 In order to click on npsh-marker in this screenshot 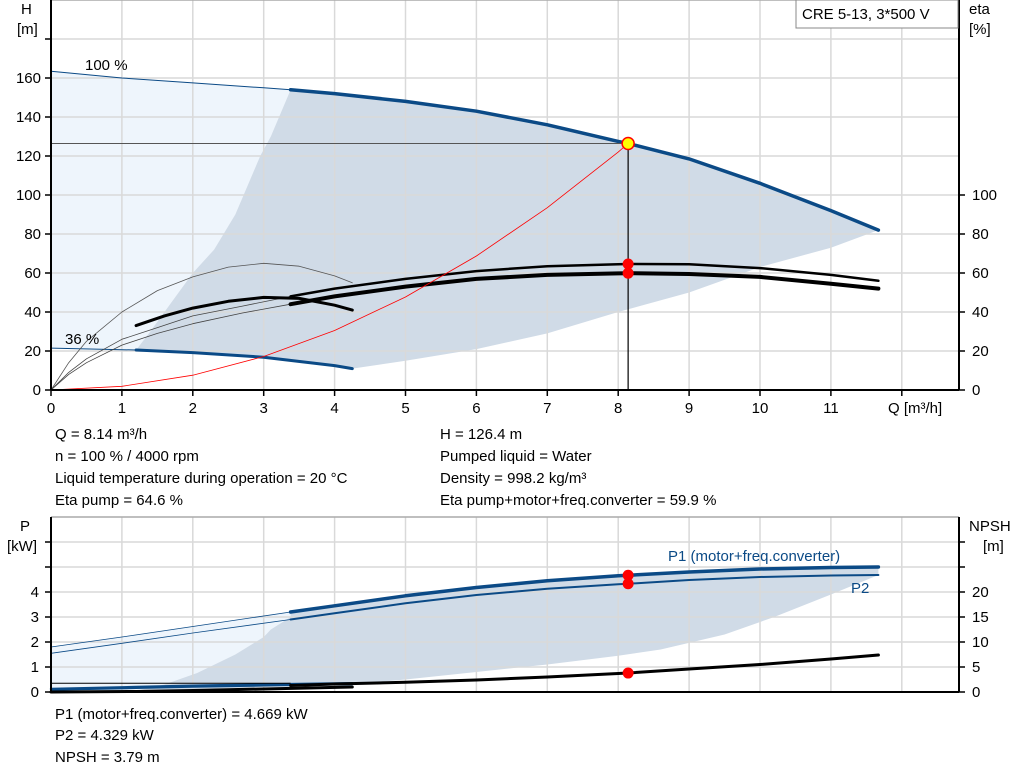, I will do `click(628, 673)`.